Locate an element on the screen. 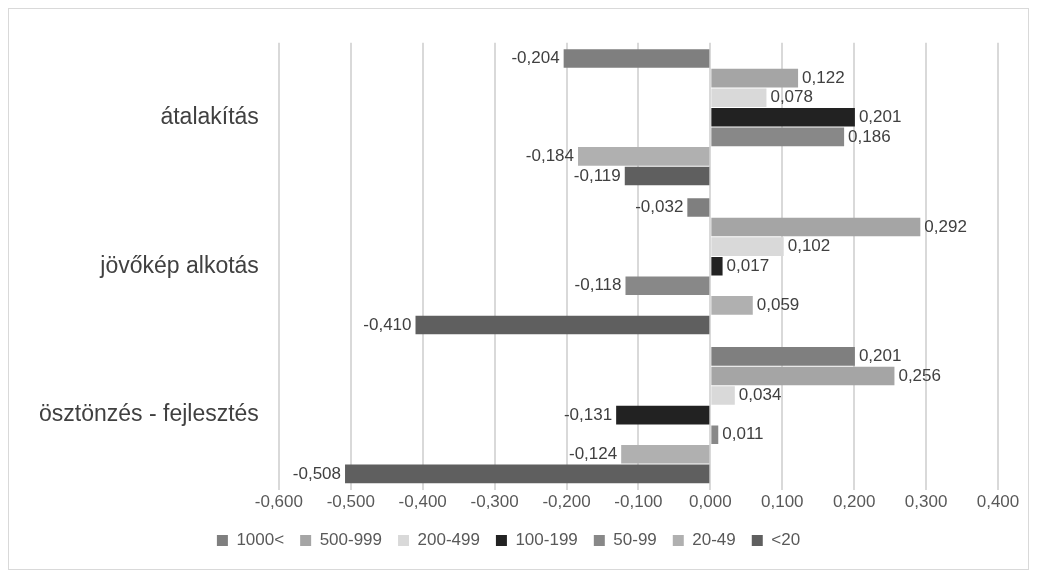 The image size is (1039, 580). x-tick-label: 0,000 is located at coordinates (710, 502).